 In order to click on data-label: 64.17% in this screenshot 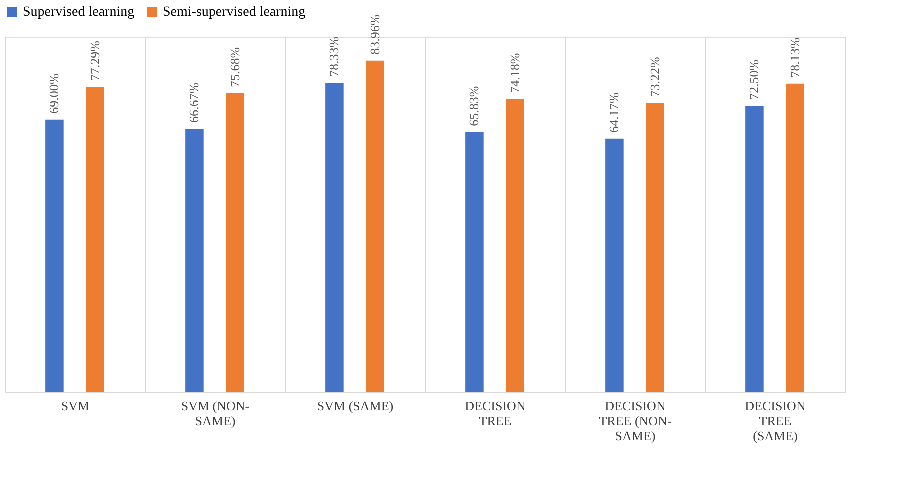, I will do `click(614, 112)`.